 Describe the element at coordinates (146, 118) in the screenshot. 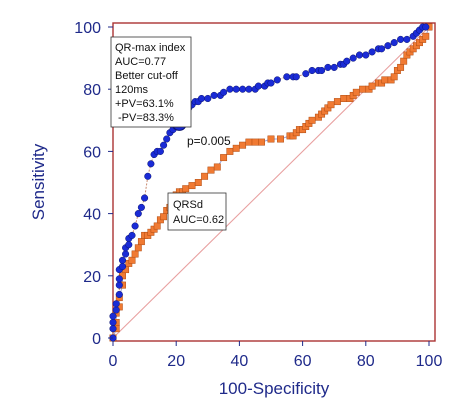

I see `annotation-qrmax-line-6: -PV=83.3%` at that location.